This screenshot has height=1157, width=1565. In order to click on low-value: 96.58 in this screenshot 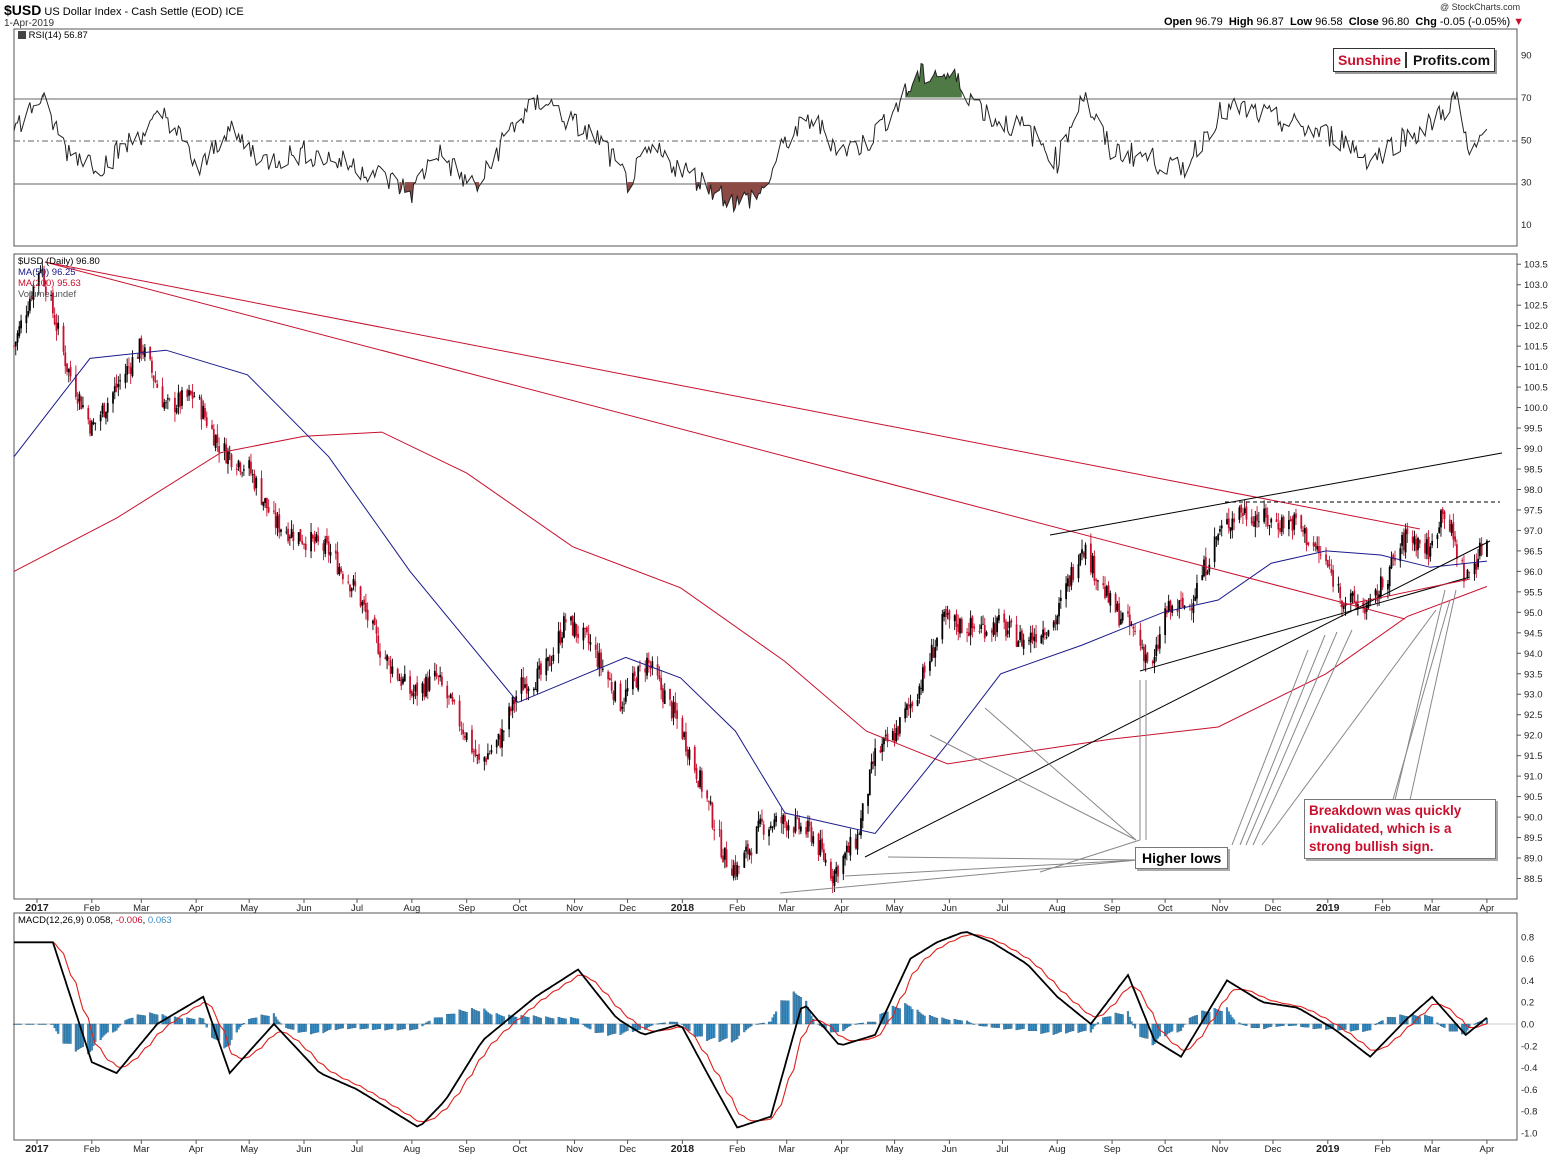, I will do `click(1329, 22)`.